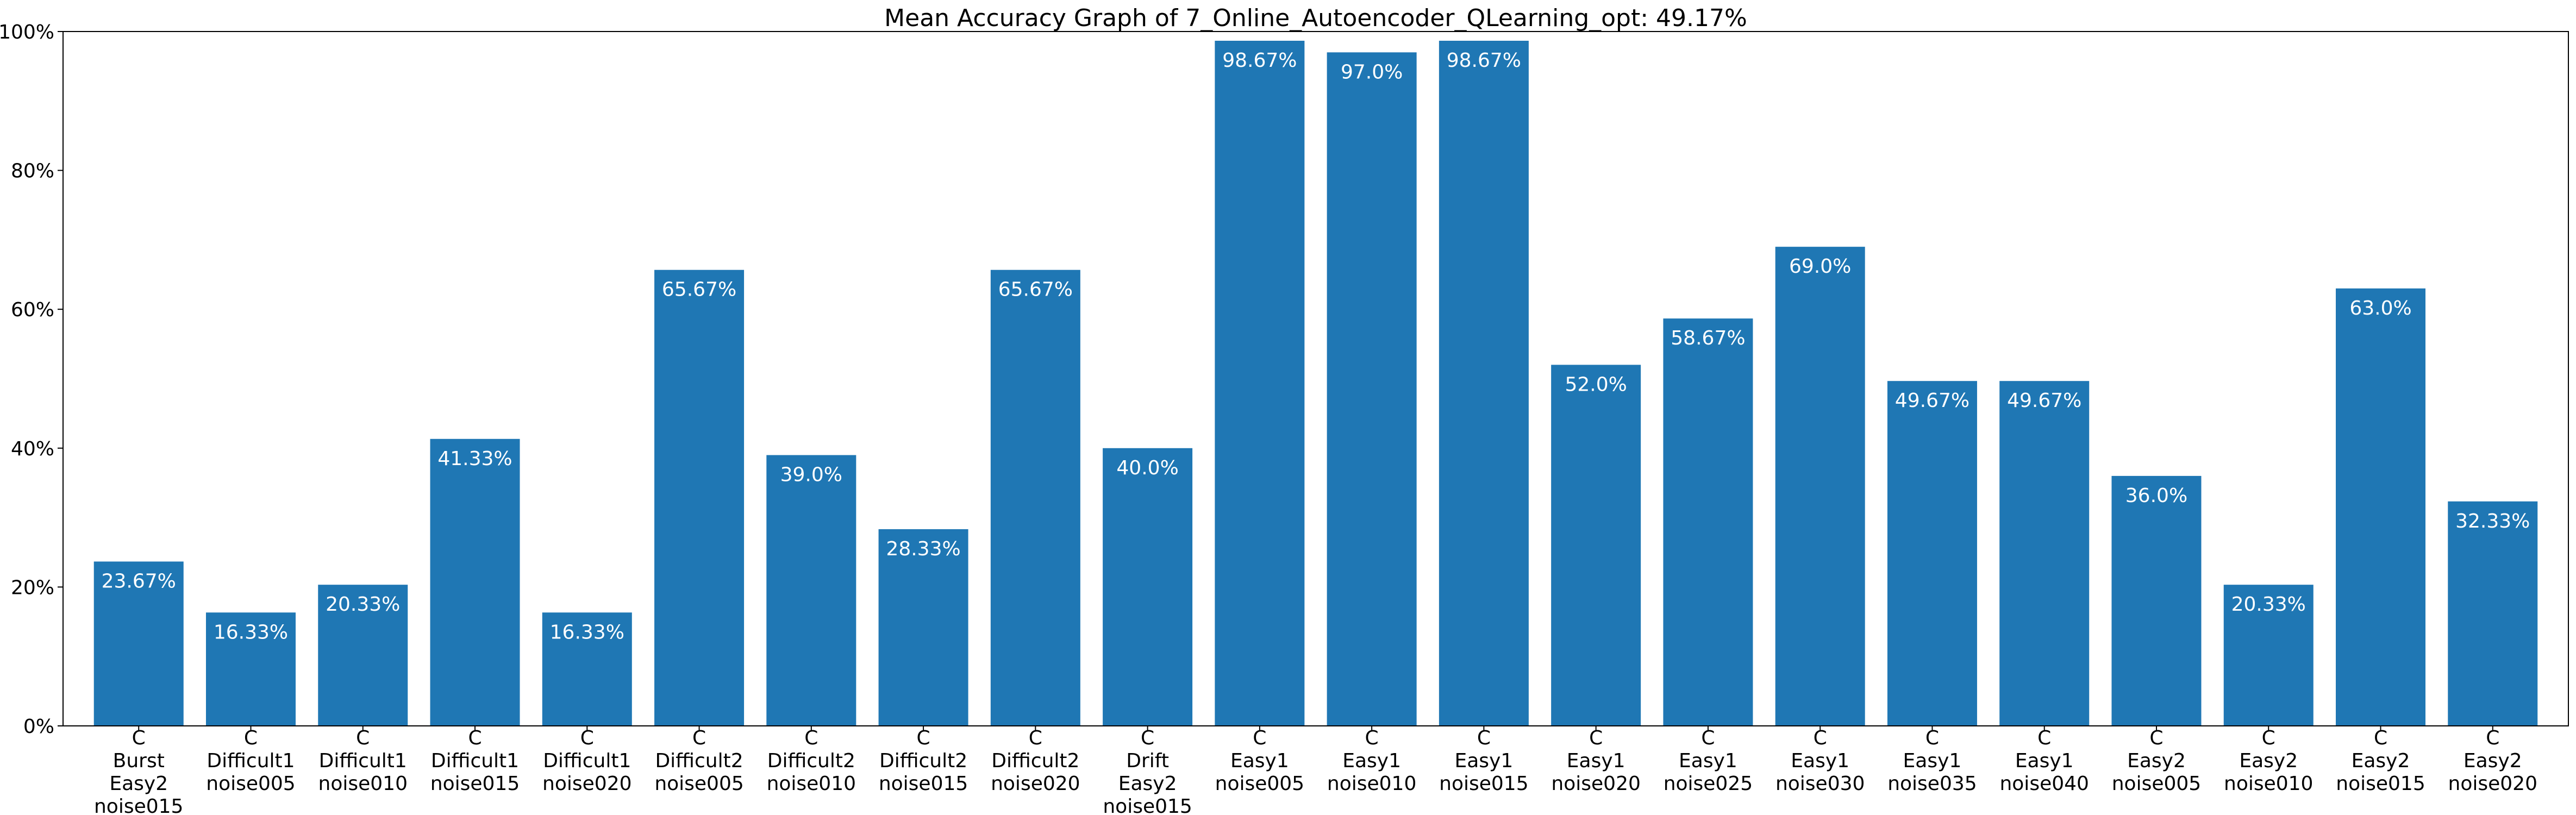  I want to click on x-tick-label: C Easy2 noise020, so click(2492, 761).